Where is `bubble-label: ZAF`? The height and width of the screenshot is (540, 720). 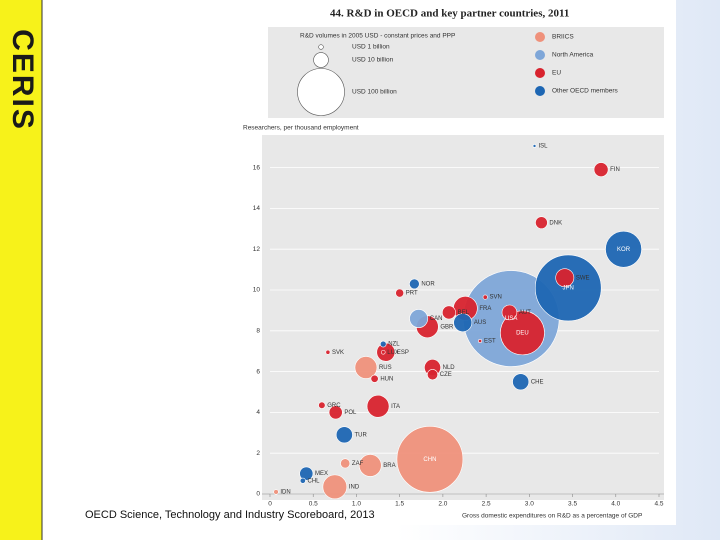 bubble-label: ZAF is located at coordinates (358, 464).